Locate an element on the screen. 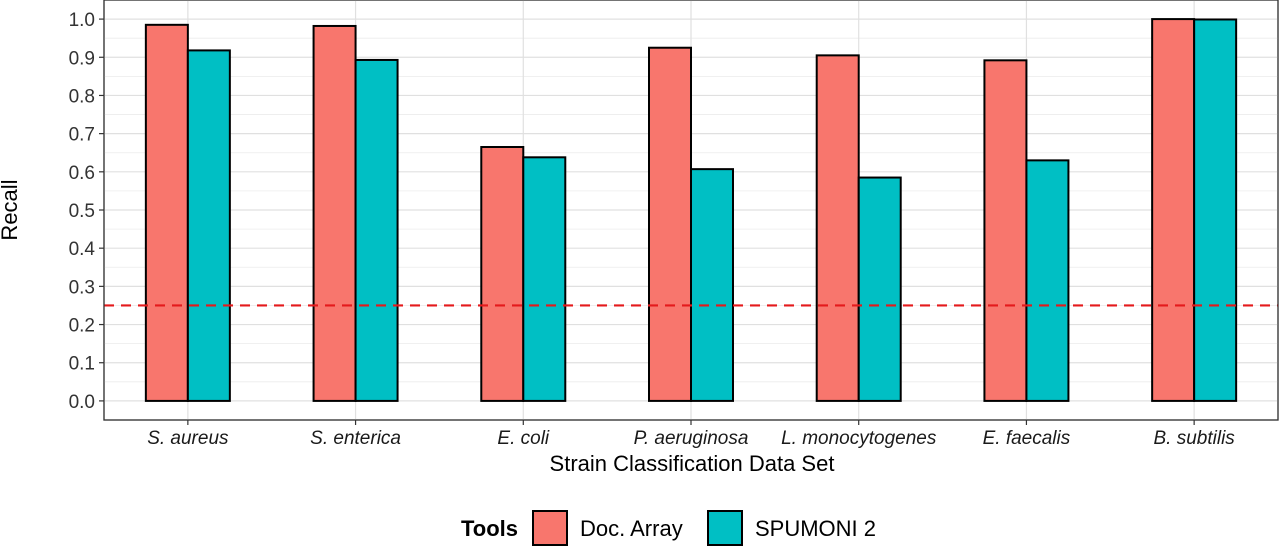  y-tick-label: 0.2 is located at coordinates (82, 326).